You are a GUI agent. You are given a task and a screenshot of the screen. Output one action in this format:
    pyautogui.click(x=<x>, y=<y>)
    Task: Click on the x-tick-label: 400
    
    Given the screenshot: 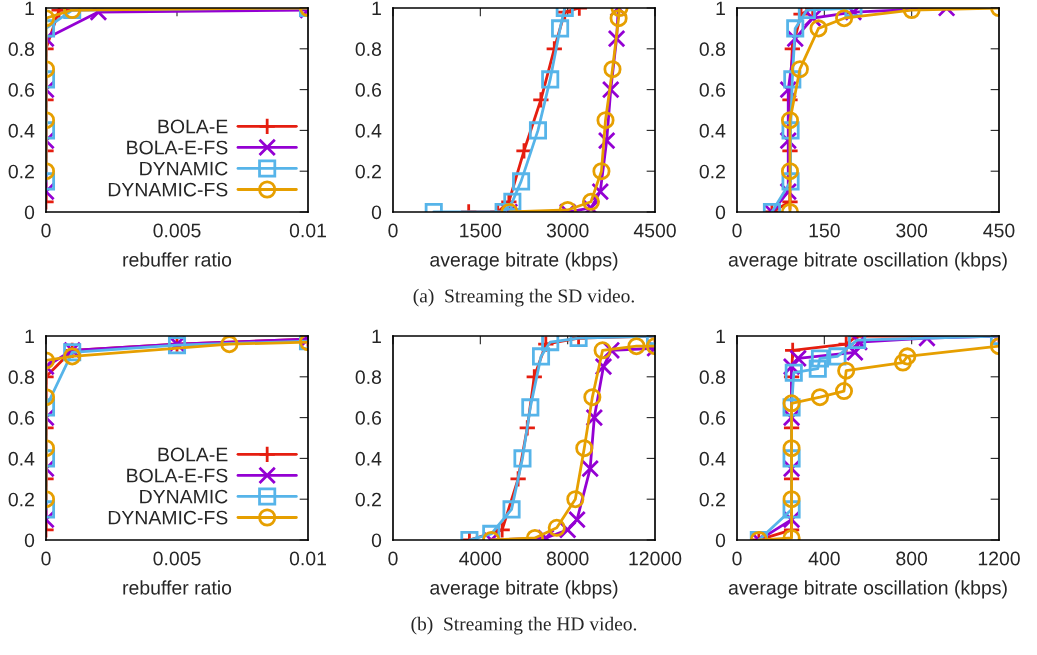 What is the action you would take?
    pyautogui.click(x=824, y=558)
    